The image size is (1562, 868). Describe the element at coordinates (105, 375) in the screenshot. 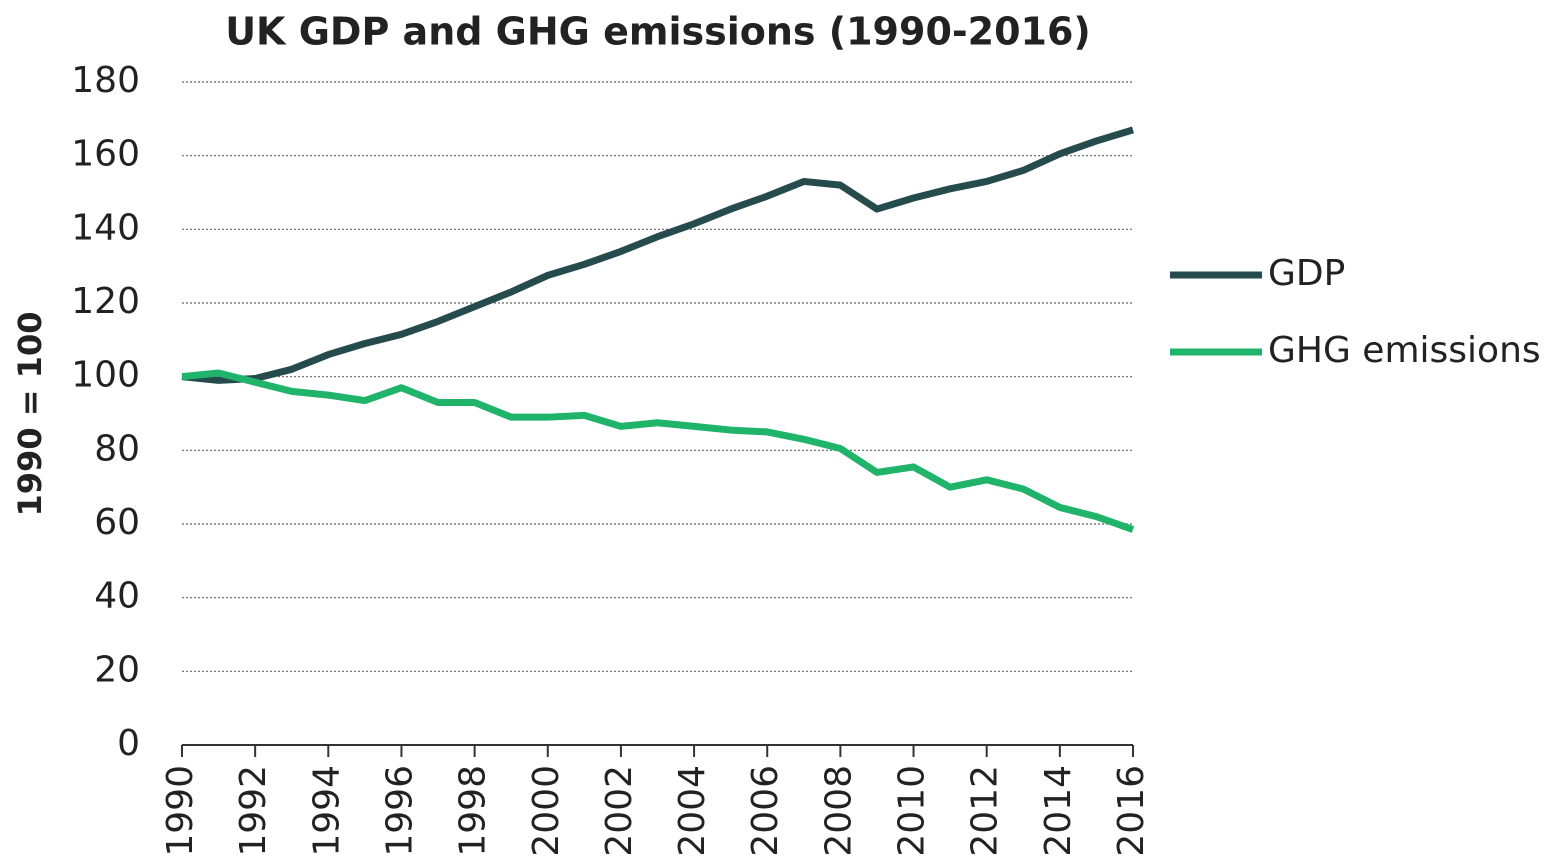

I see `y-tick-label: 100` at that location.